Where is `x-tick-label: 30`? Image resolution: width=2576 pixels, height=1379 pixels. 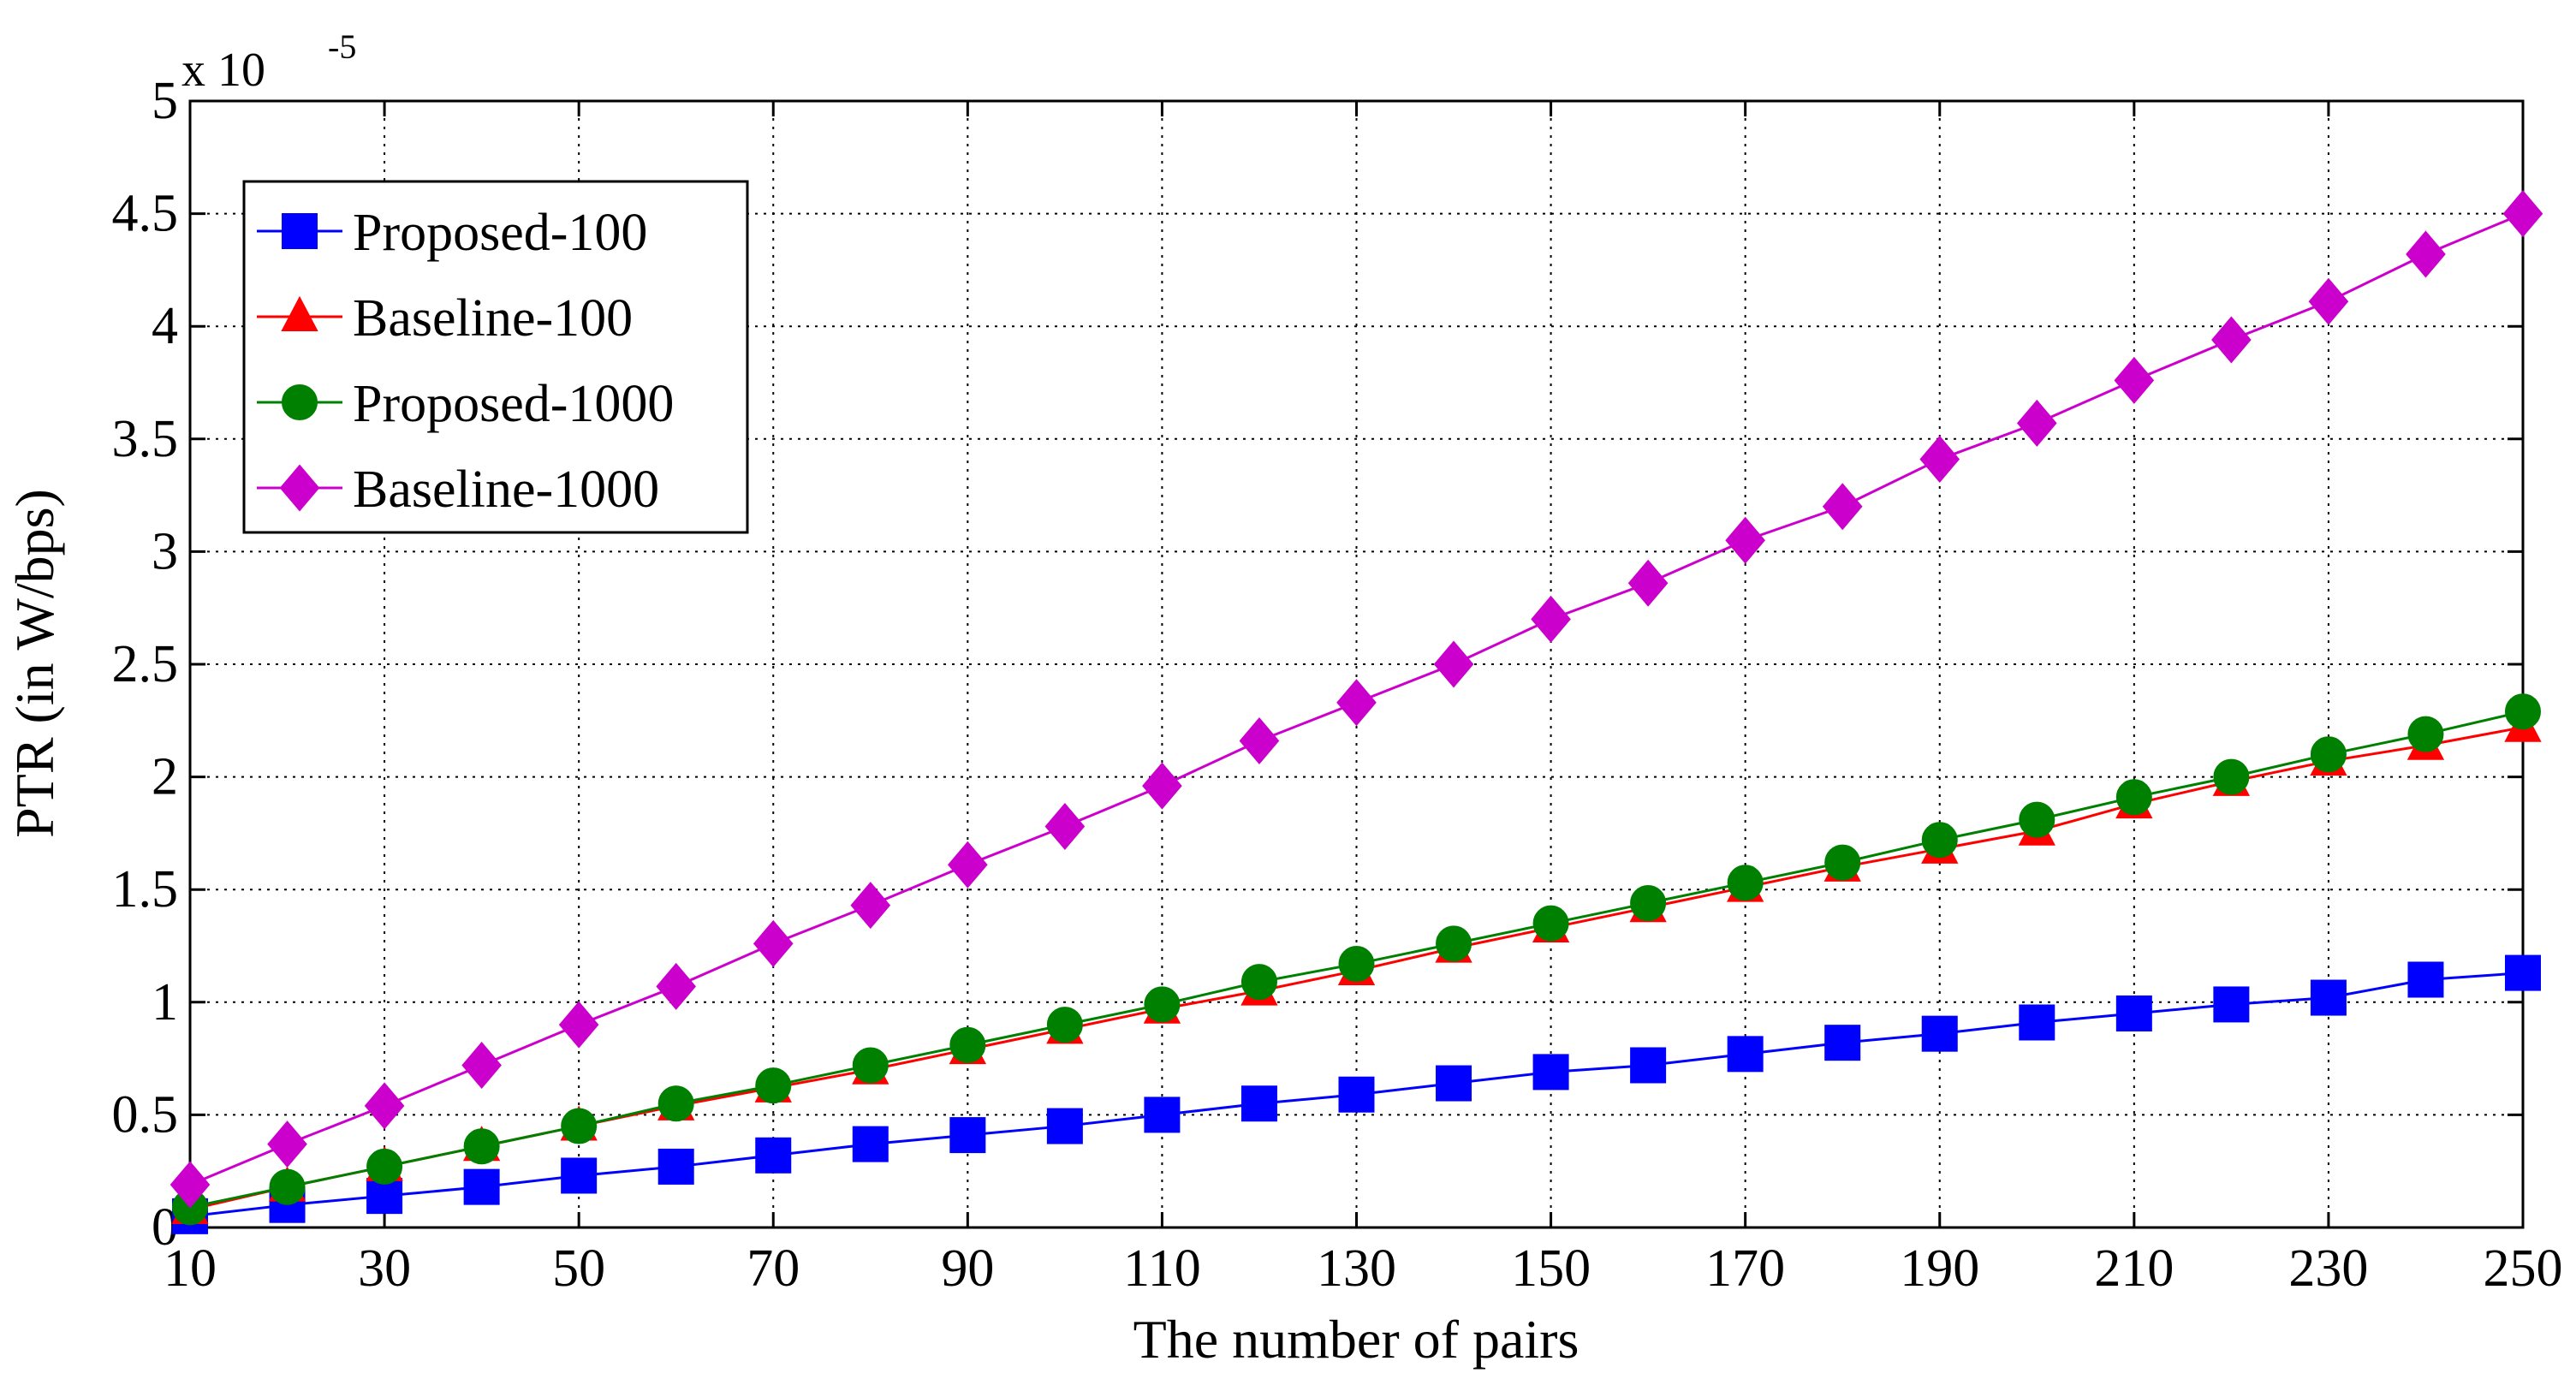 x-tick-label: 30 is located at coordinates (384, 1268).